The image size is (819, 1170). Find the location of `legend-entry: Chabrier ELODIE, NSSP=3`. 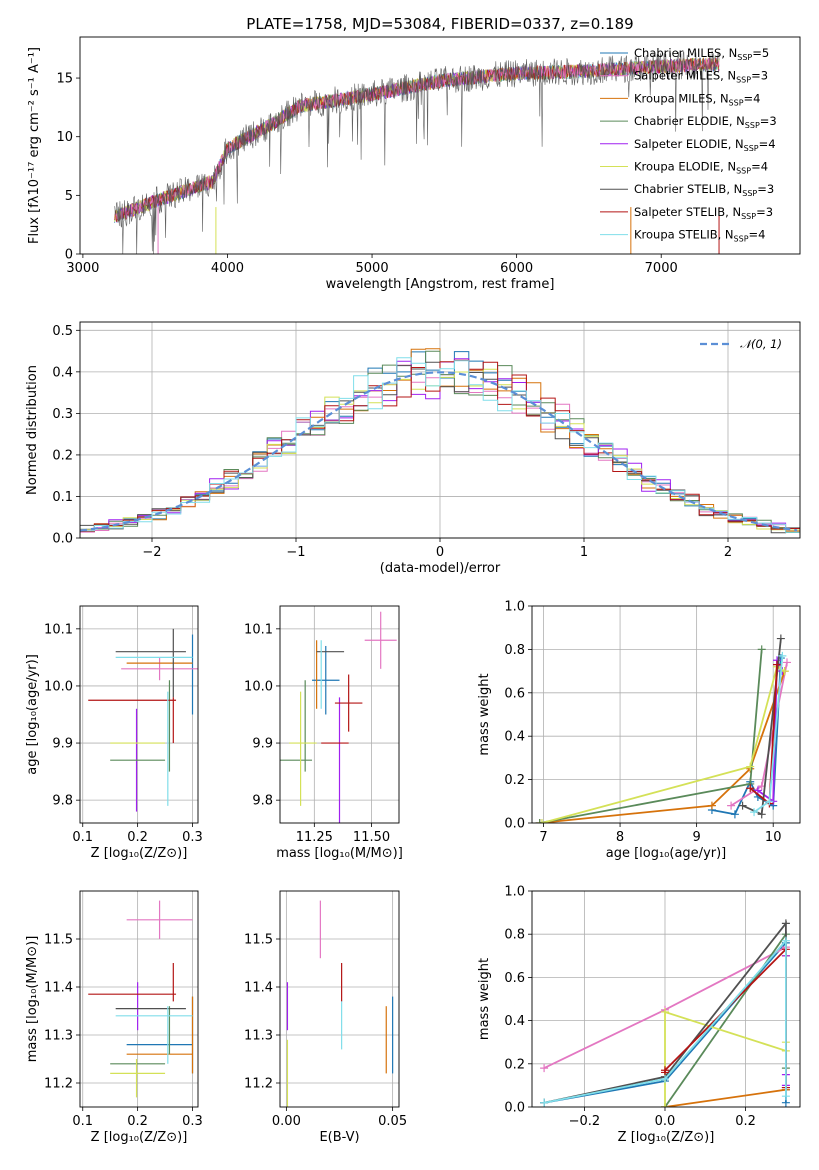

legend-entry: Chabrier ELODIE, NSSP=3 is located at coordinates (705, 122).